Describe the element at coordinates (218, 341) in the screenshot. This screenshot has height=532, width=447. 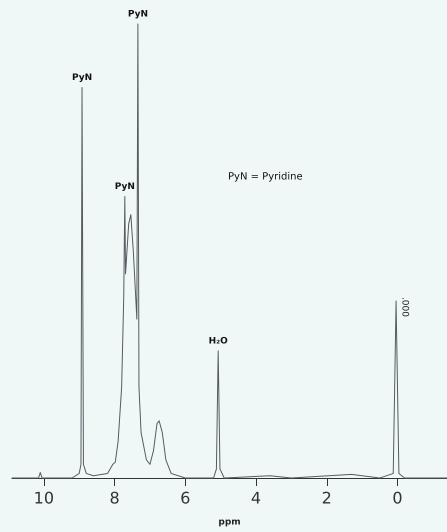
I see `annotation: H₂O` at that location.